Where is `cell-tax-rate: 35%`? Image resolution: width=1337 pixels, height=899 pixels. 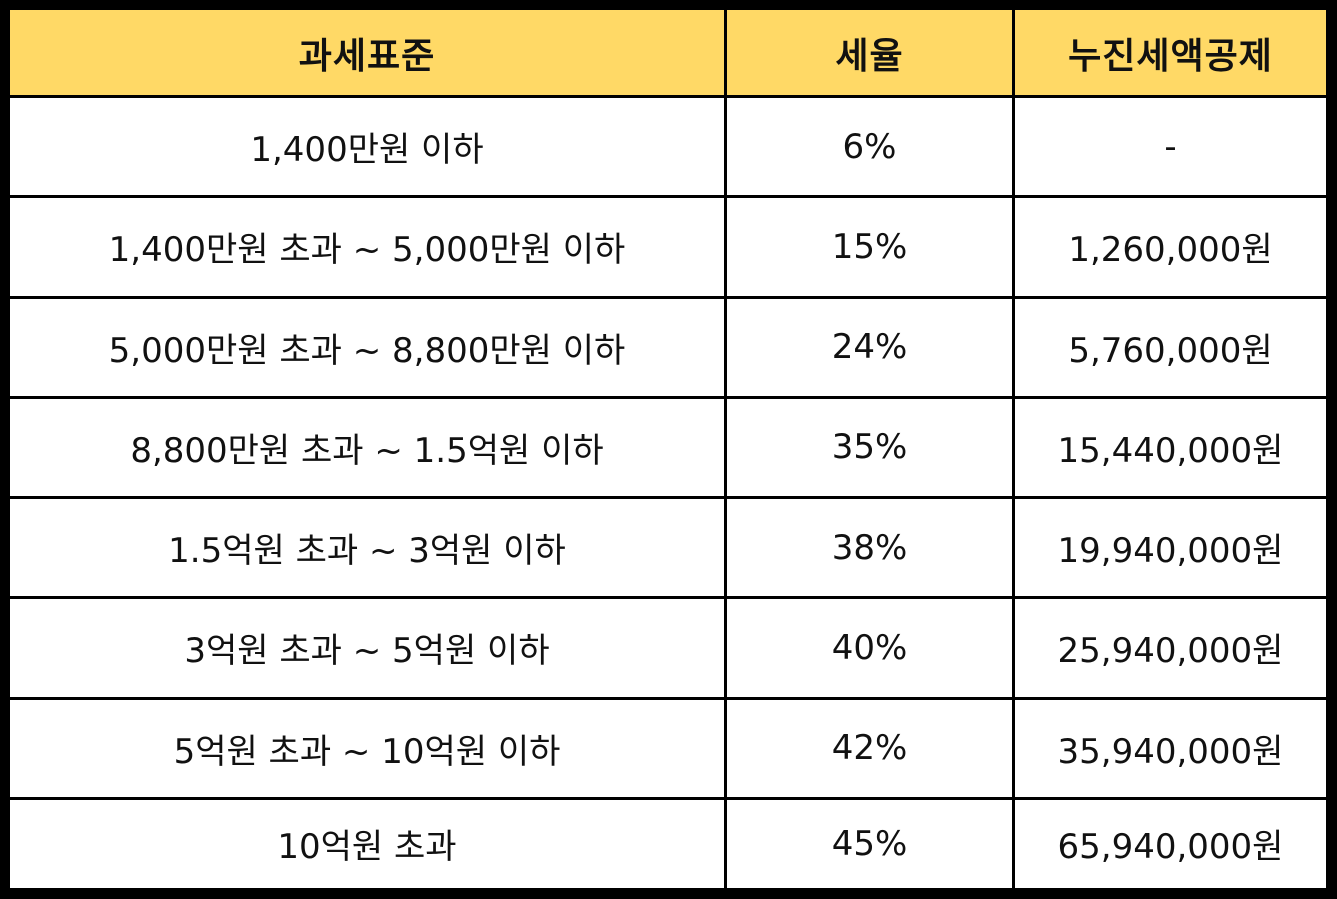
cell-tax-rate: 35% is located at coordinates (871, 448).